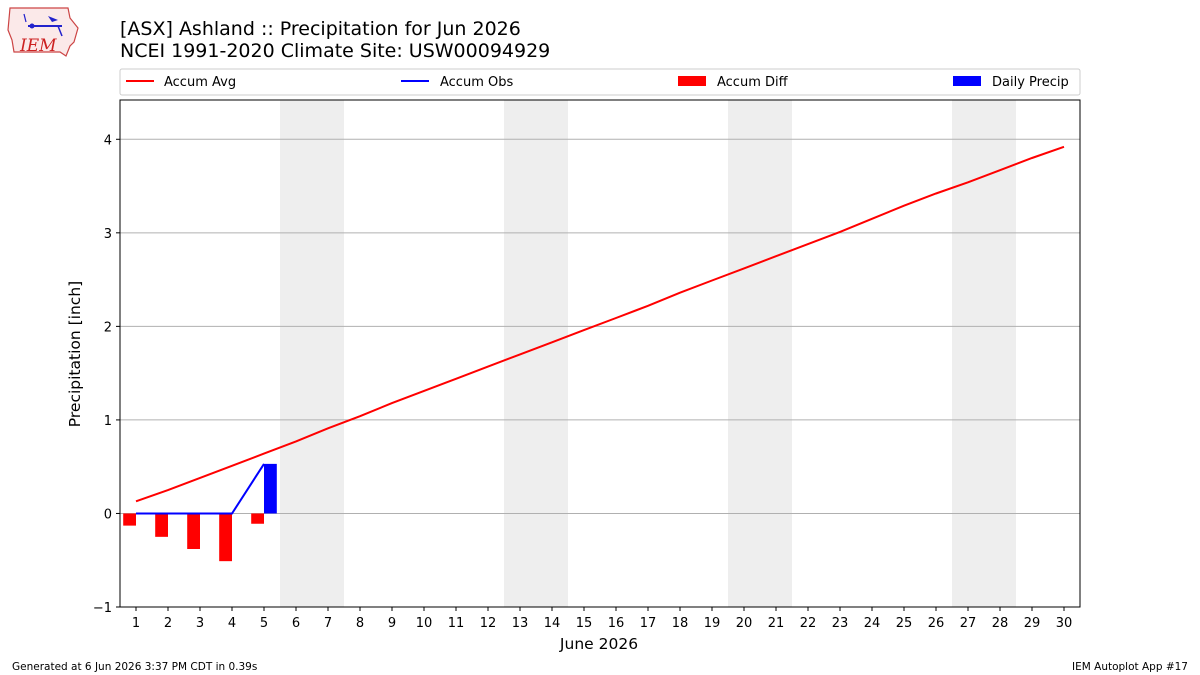 The width and height of the screenshot is (1200, 675). Describe the element at coordinates (936, 623) in the screenshot. I see `x-tick-label: 26` at that location.